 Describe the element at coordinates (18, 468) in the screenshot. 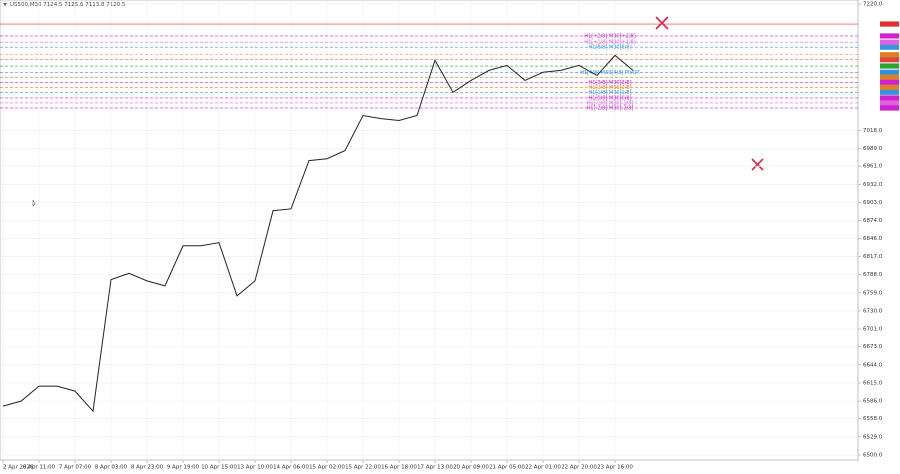

I see `x-tick-label: 2 Apr 2026` at that location.